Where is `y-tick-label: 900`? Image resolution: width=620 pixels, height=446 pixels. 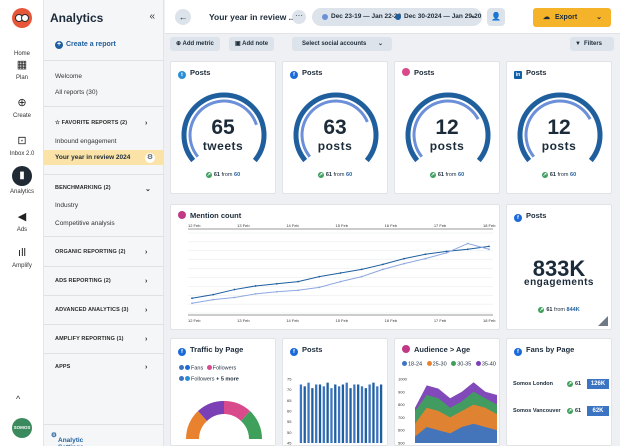 y-tick-label: 900 is located at coordinates (401, 391).